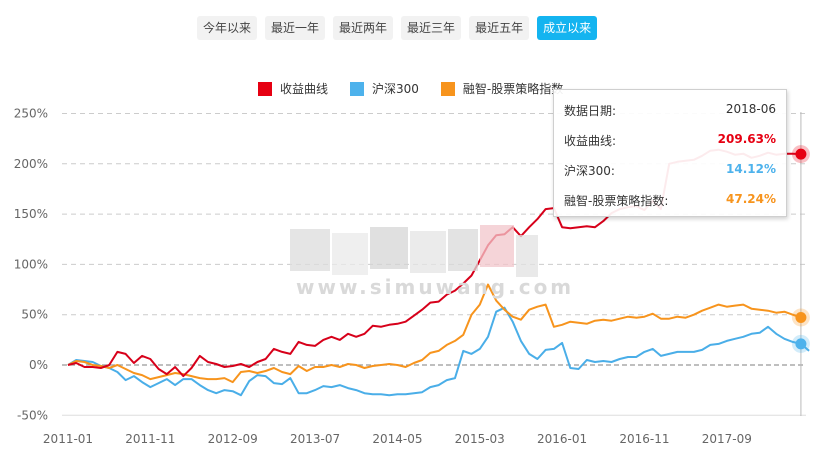 Image resolution: width=820 pixels, height=461 pixels. I want to click on tooltip-fund-label: 收益曲线:, so click(590, 141).